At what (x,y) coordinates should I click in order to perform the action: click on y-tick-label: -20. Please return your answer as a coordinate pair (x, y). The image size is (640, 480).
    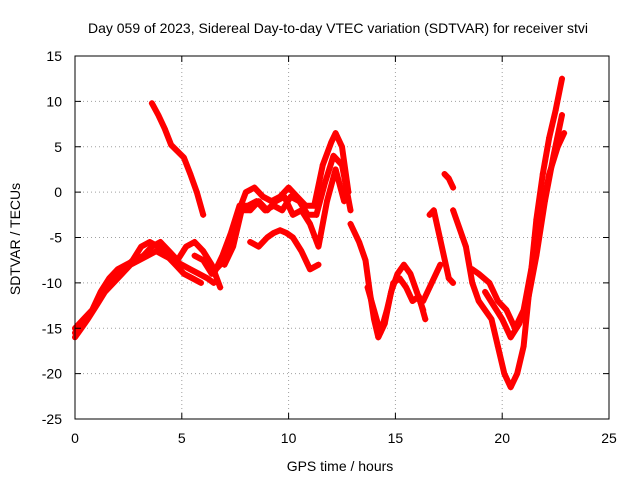
    Looking at the image, I should click on (52, 374).